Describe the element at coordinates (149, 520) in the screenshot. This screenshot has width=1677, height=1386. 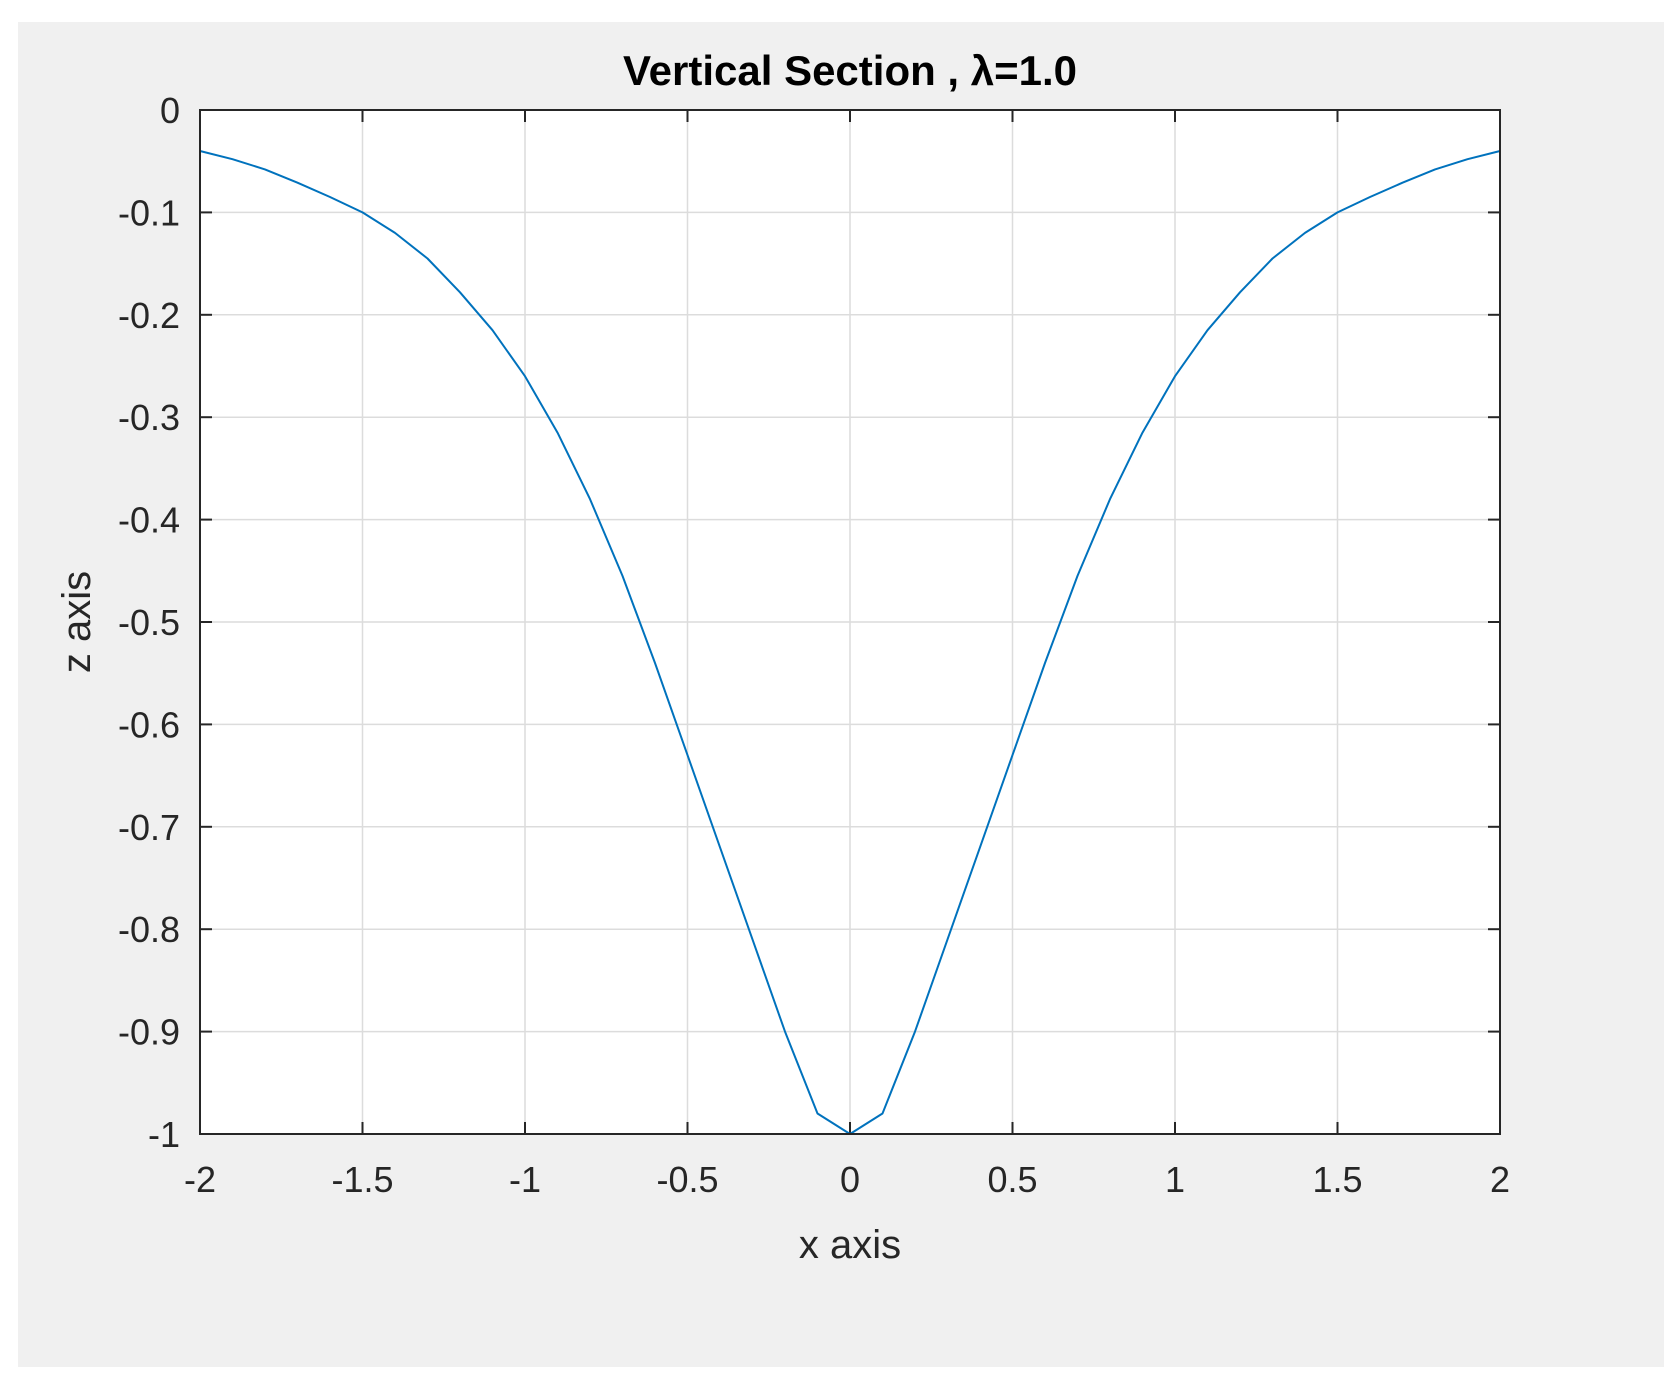
I see `y-tick-label: -0.4` at that location.